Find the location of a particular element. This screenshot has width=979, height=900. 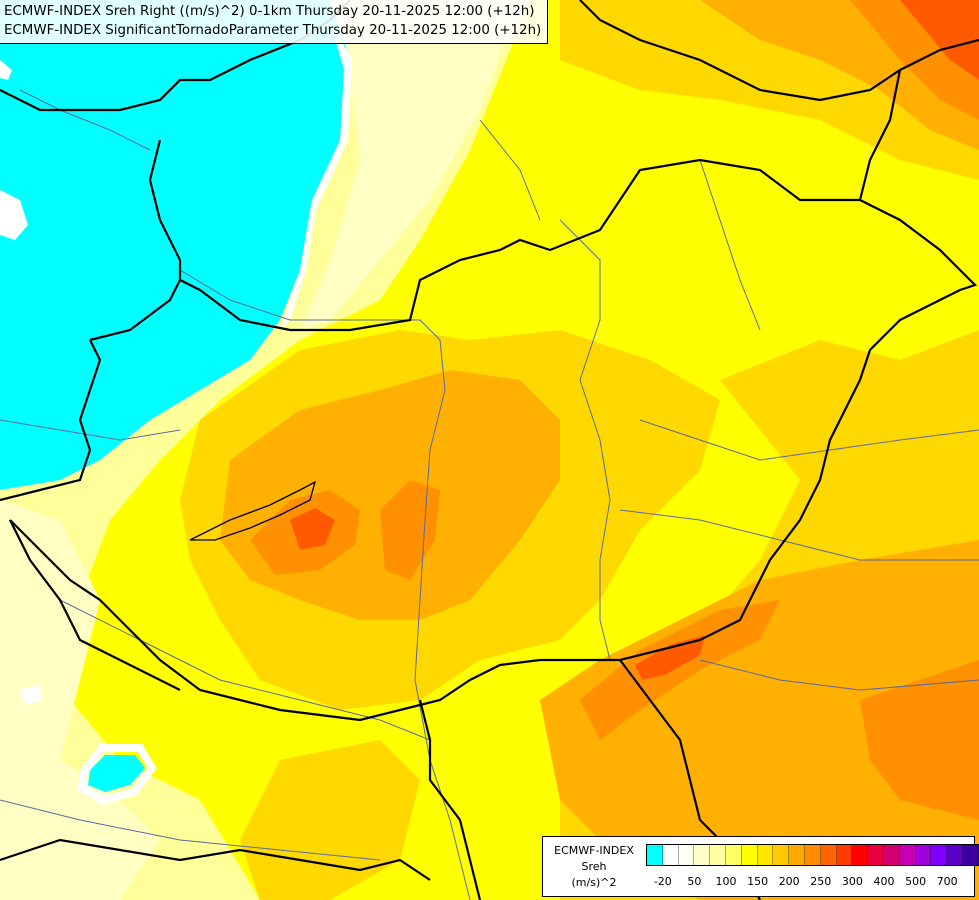

river-drava is located at coordinates (245, 670).